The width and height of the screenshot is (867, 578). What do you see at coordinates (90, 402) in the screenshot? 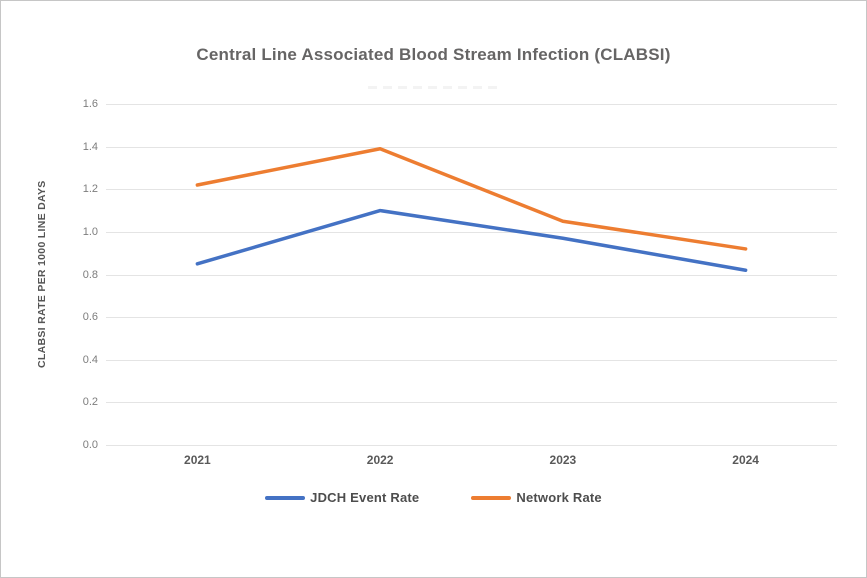
I see `y-tick-label: 0.2` at bounding box center [90, 402].